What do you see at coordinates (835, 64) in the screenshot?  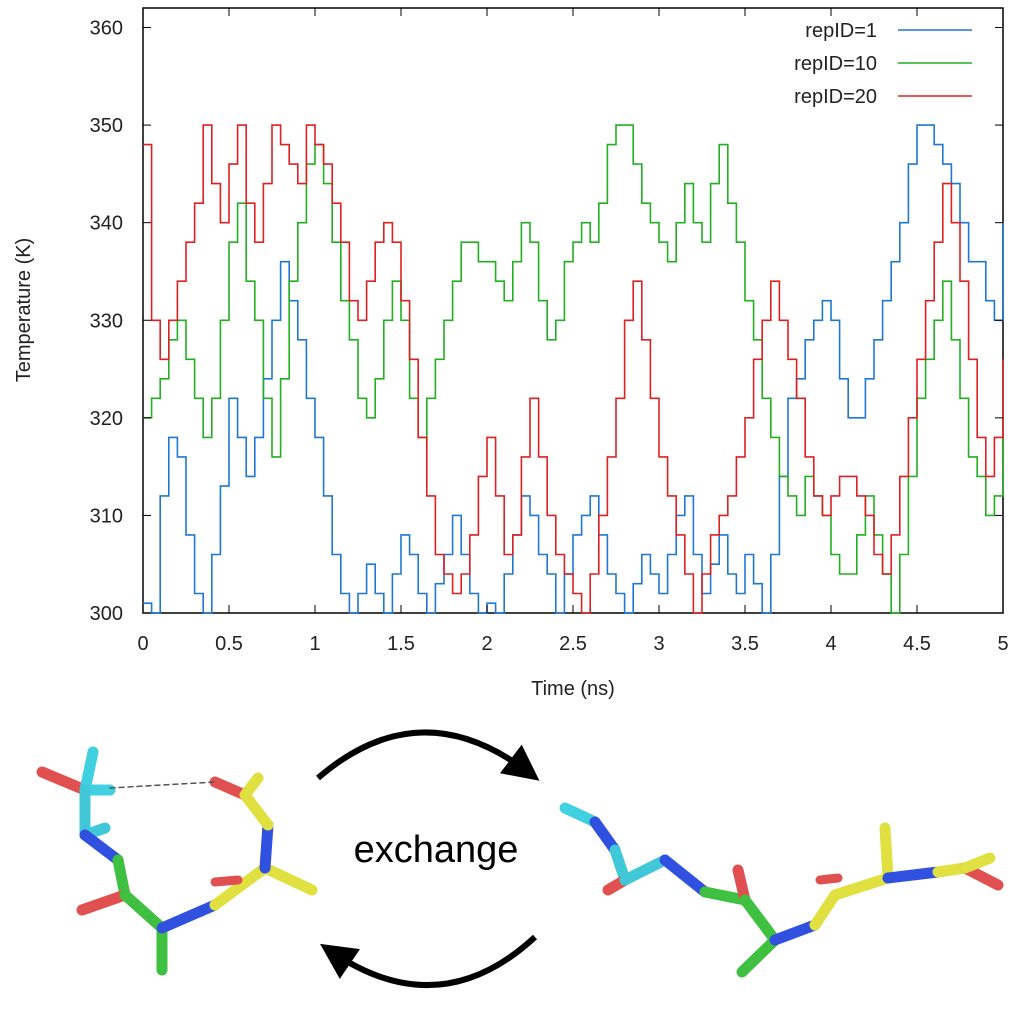 I see `legend-label: repID=10` at bounding box center [835, 64].